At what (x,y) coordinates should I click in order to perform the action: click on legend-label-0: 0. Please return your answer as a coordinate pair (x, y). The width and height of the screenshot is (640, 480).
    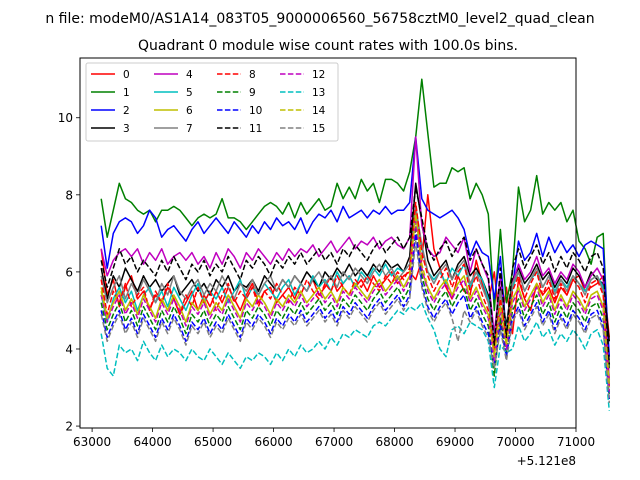
    Looking at the image, I should click on (126, 75).